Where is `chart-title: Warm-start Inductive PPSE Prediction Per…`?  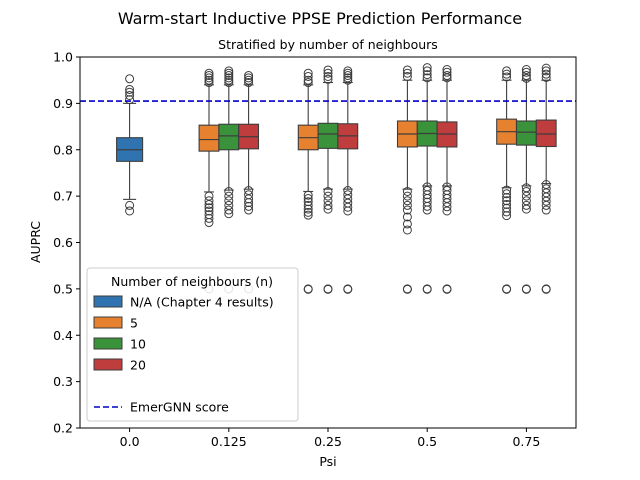 chart-title: Warm-start Inductive PPSE Prediction Per… is located at coordinates (320, 18).